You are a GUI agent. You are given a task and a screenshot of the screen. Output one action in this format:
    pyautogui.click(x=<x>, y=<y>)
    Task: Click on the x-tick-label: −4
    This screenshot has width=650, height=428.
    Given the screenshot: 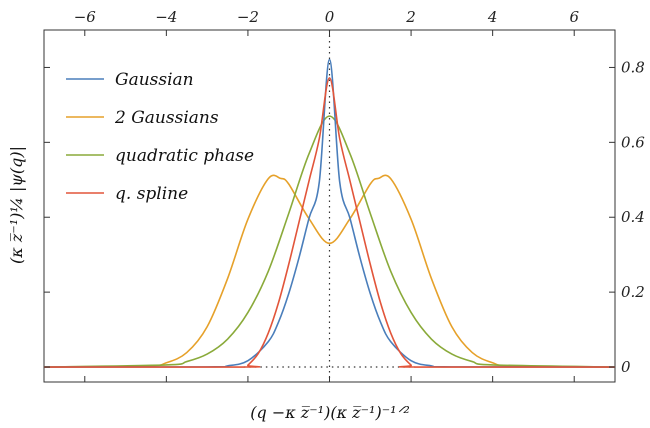 What is the action you would take?
    pyautogui.click(x=166, y=17)
    